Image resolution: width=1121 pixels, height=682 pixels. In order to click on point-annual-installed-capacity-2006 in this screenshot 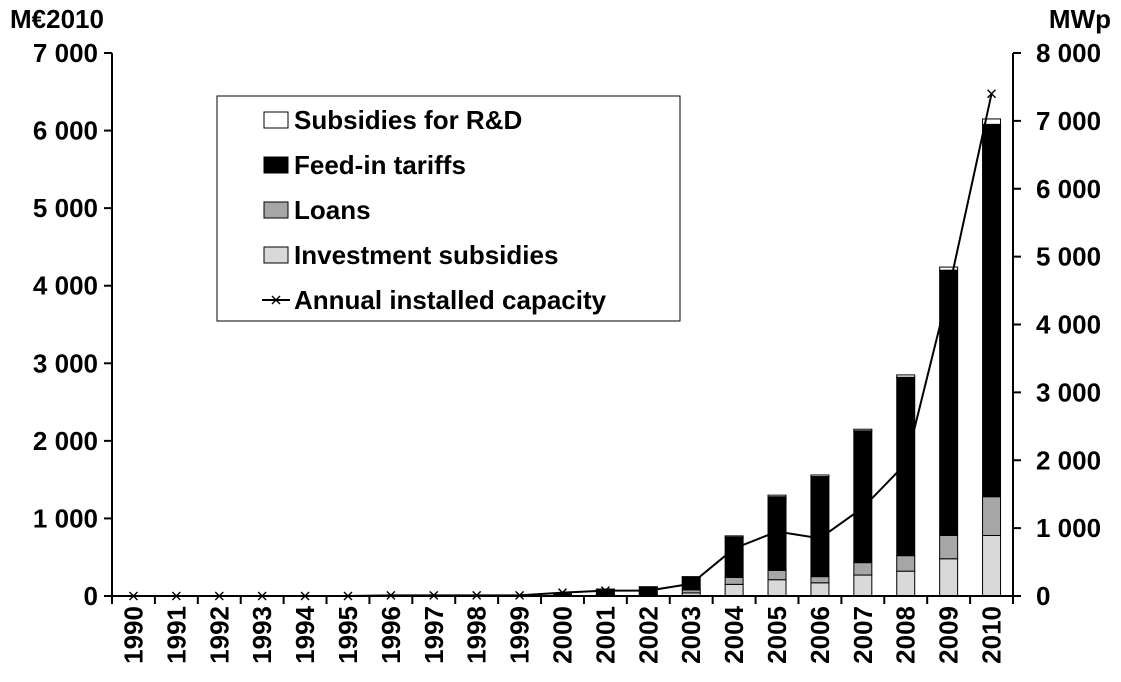, I will do `click(820, 538)`.